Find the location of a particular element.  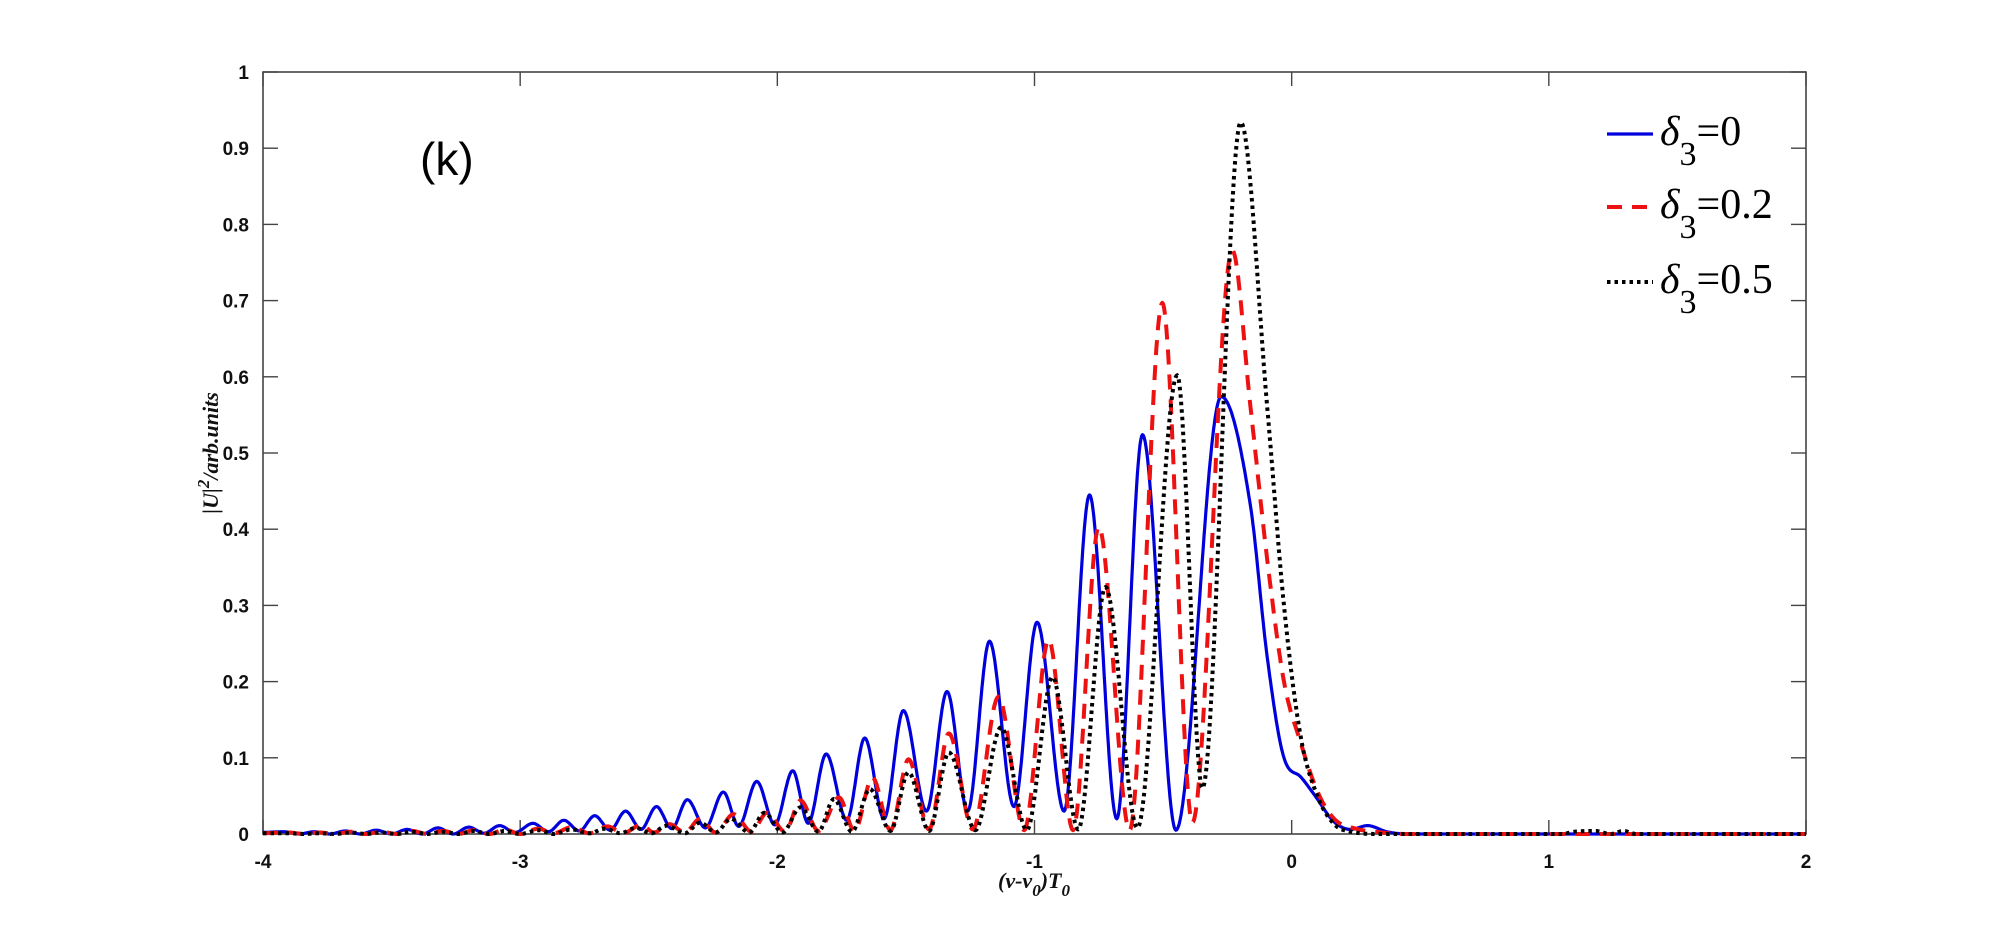

legend-sub-2: 3 is located at coordinates (1688, 302).